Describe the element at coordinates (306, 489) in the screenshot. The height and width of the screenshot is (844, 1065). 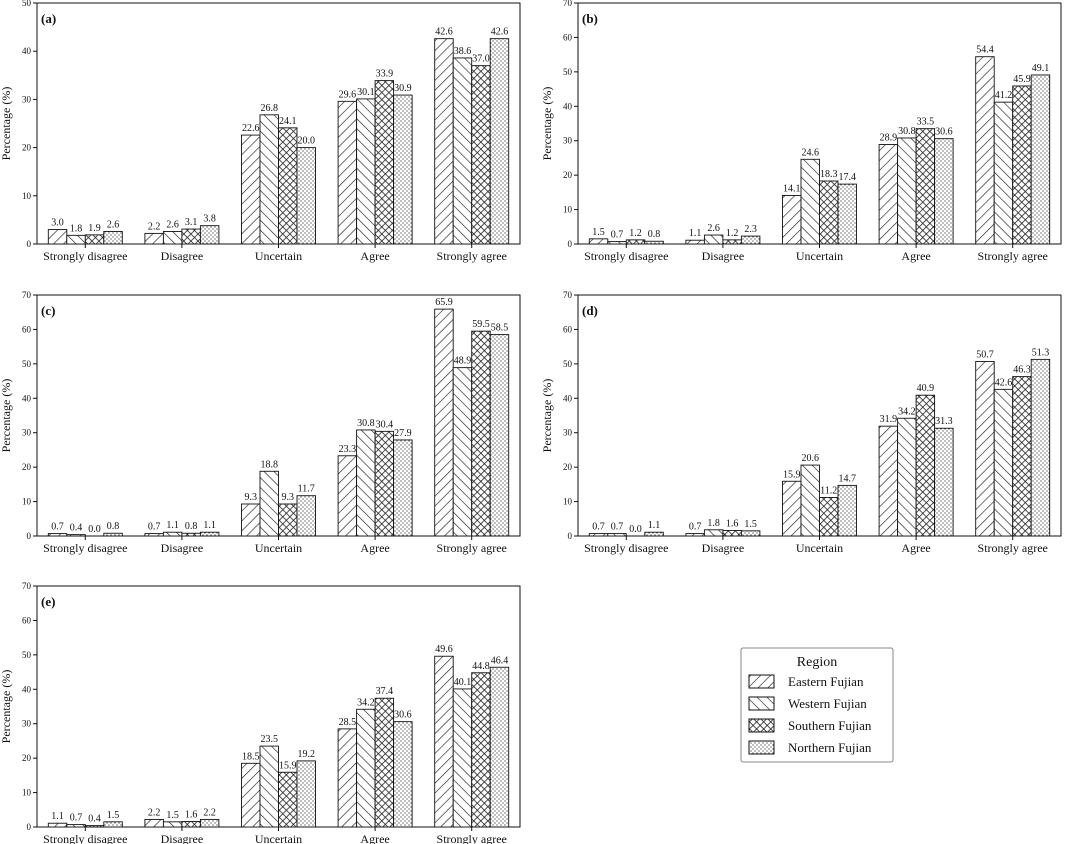
I see `data-label: 11.7` at that location.